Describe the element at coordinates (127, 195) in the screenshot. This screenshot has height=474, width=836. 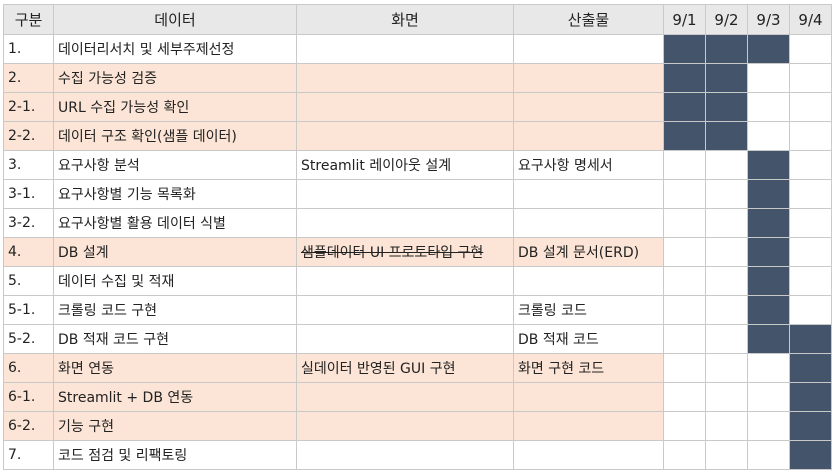
I see `row-data-text: 요구사항별 기능 목록화` at that location.